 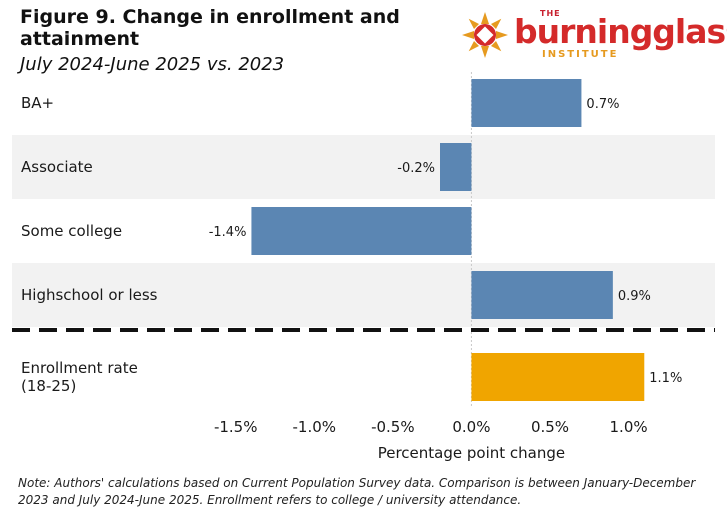 I want to click on x-tick-label-3: 0.0%, so click(x=471, y=427).